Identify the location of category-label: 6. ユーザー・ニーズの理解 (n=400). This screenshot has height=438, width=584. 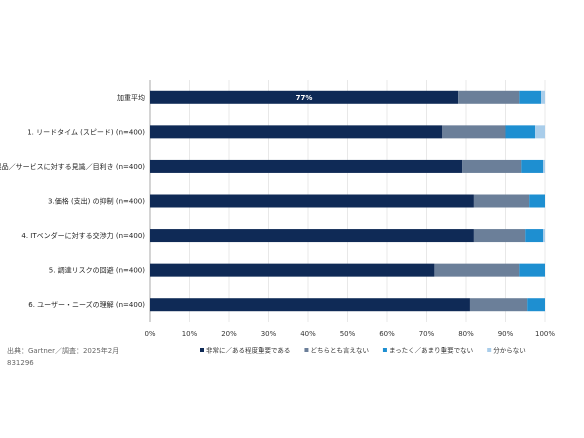
(86, 304).